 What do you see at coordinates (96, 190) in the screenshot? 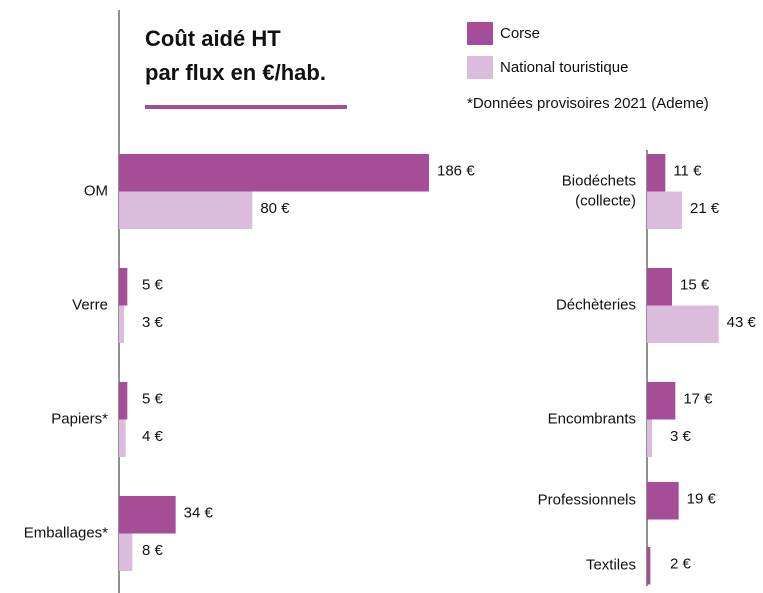
I see `category-label: OM` at bounding box center [96, 190].